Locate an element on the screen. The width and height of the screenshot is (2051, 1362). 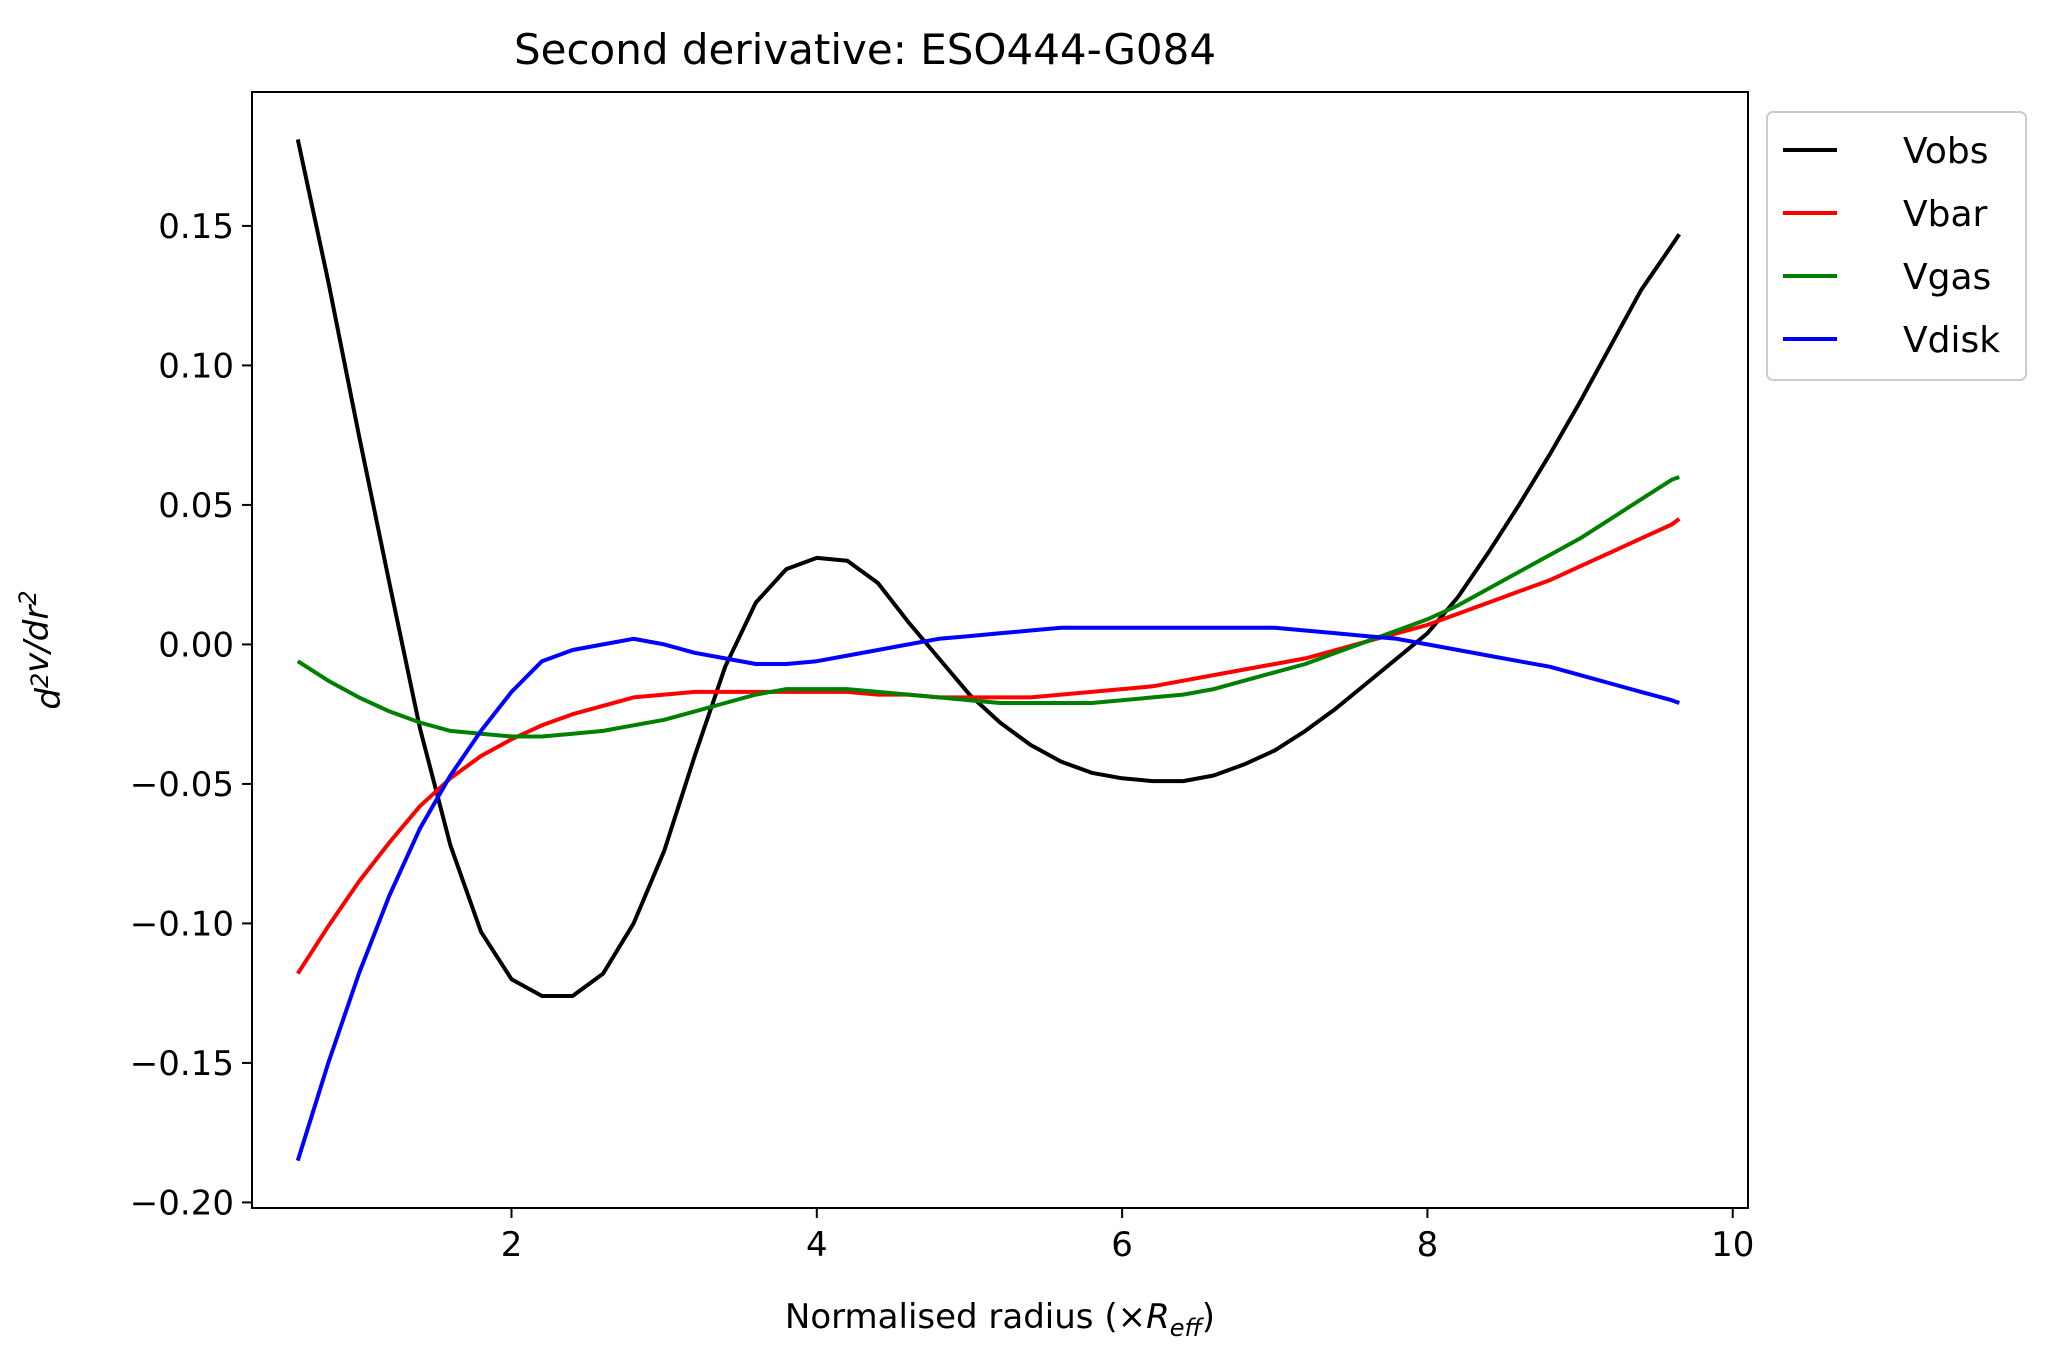
x-tick-label: 8 is located at coordinates (1428, 1245).